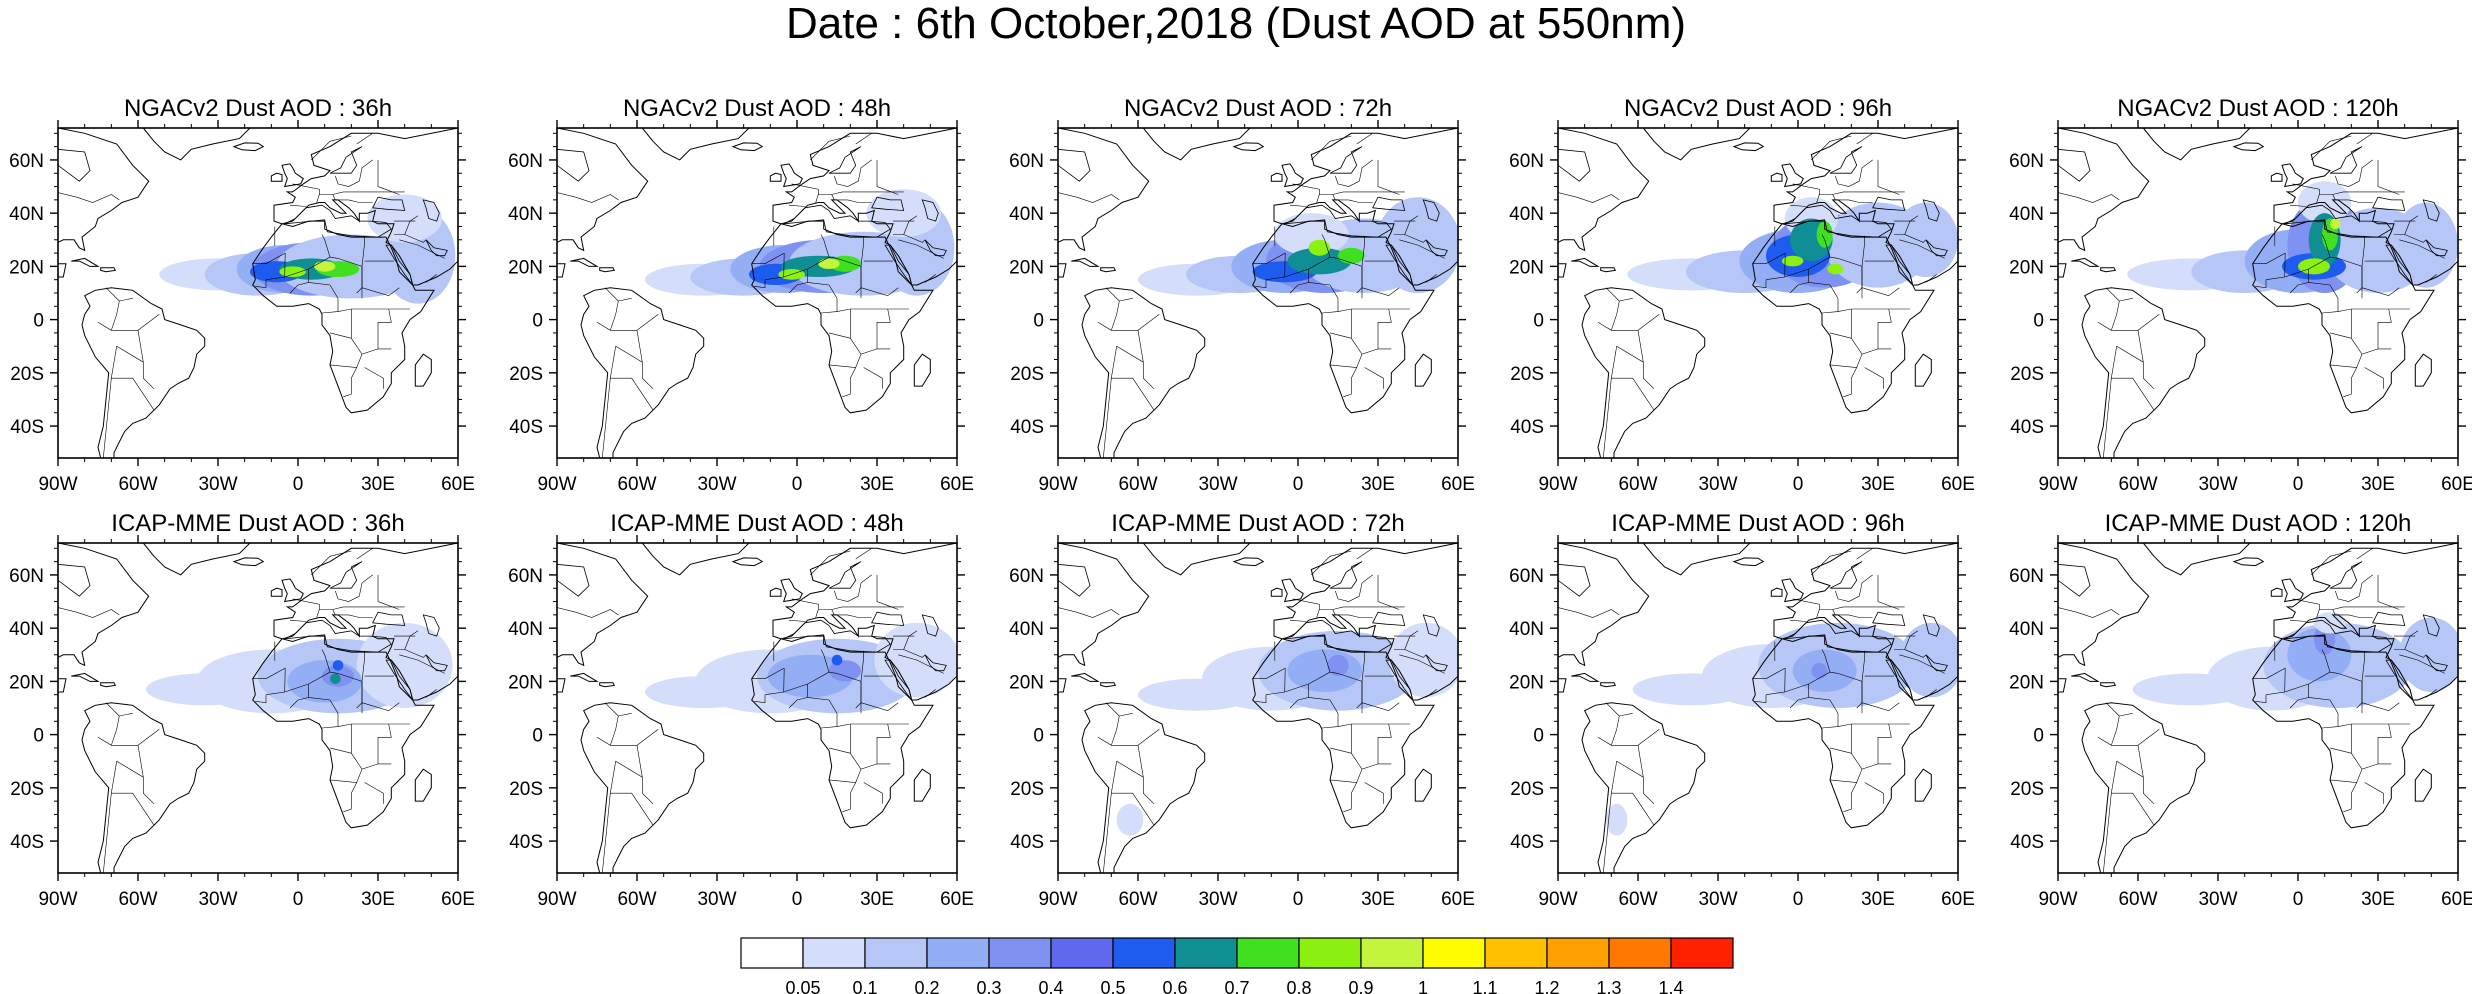 The height and width of the screenshot is (994, 2472). What do you see at coordinates (1758, 108) in the screenshot?
I see `panel-title: NGACv2 Dust AOD : 96h` at bounding box center [1758, 108].